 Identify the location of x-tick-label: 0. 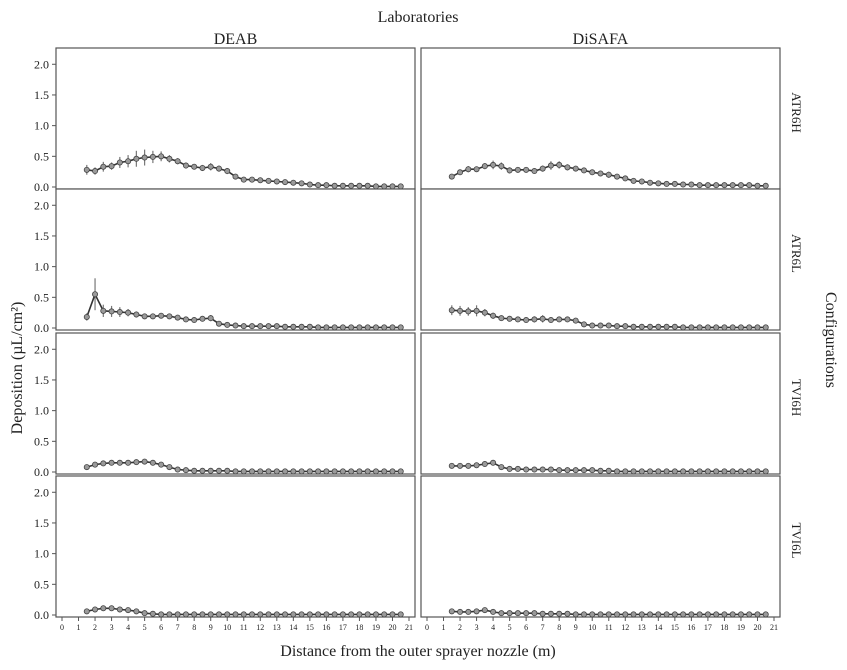
(62, 627).